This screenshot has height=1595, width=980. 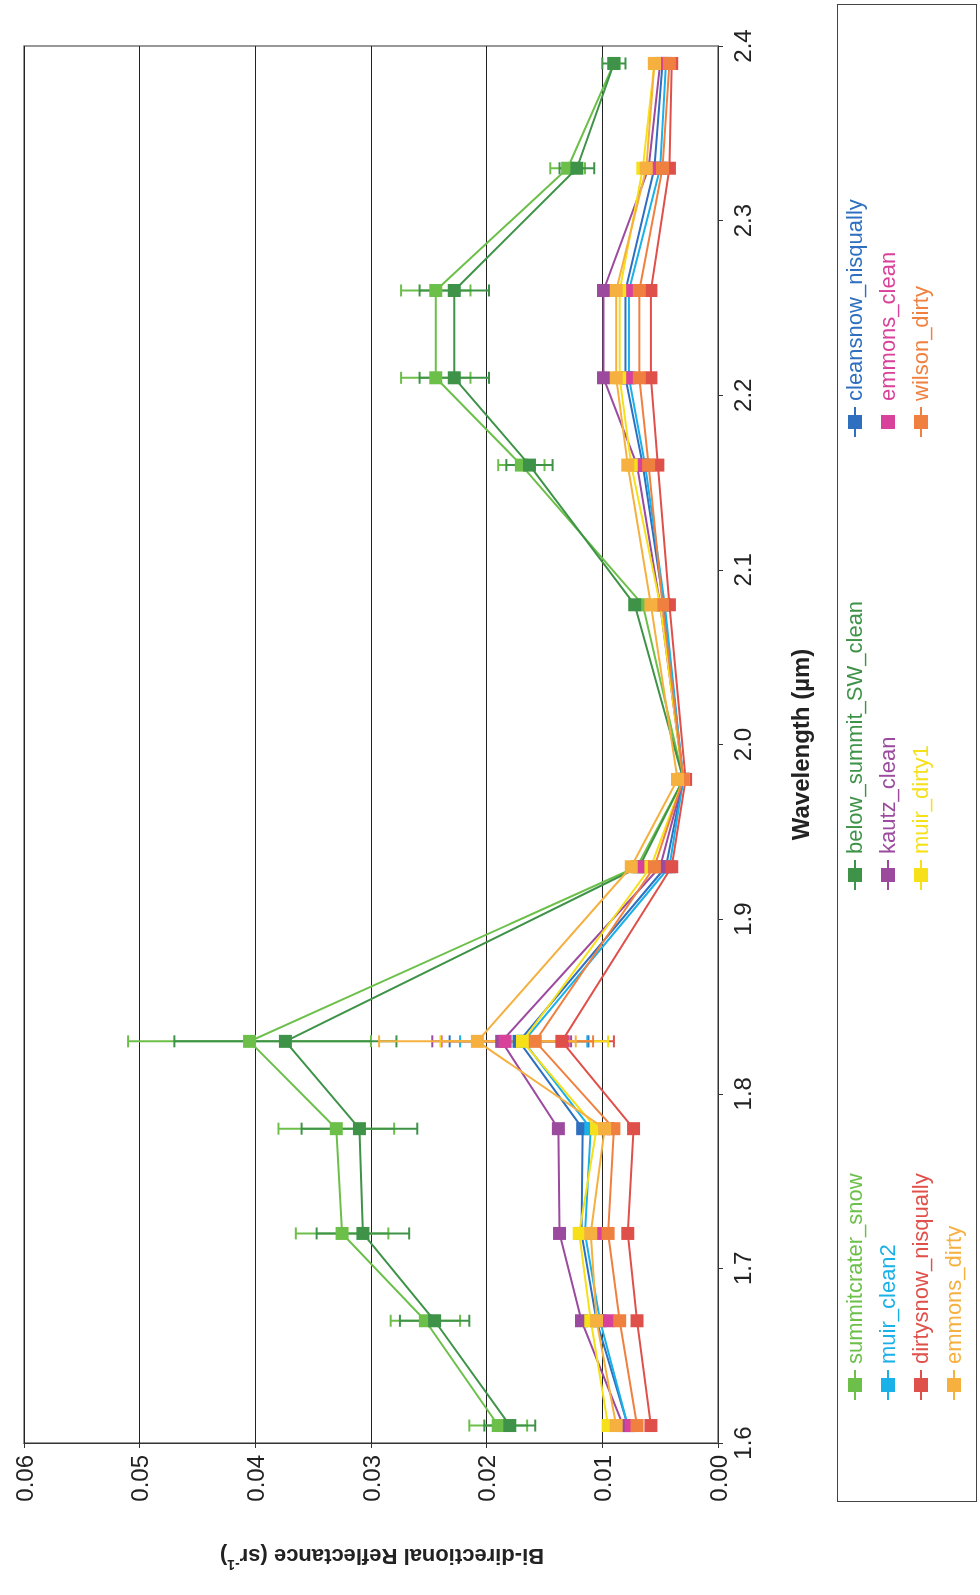 I want to click on text: muir_dirty1, so click(x=921, y=799).